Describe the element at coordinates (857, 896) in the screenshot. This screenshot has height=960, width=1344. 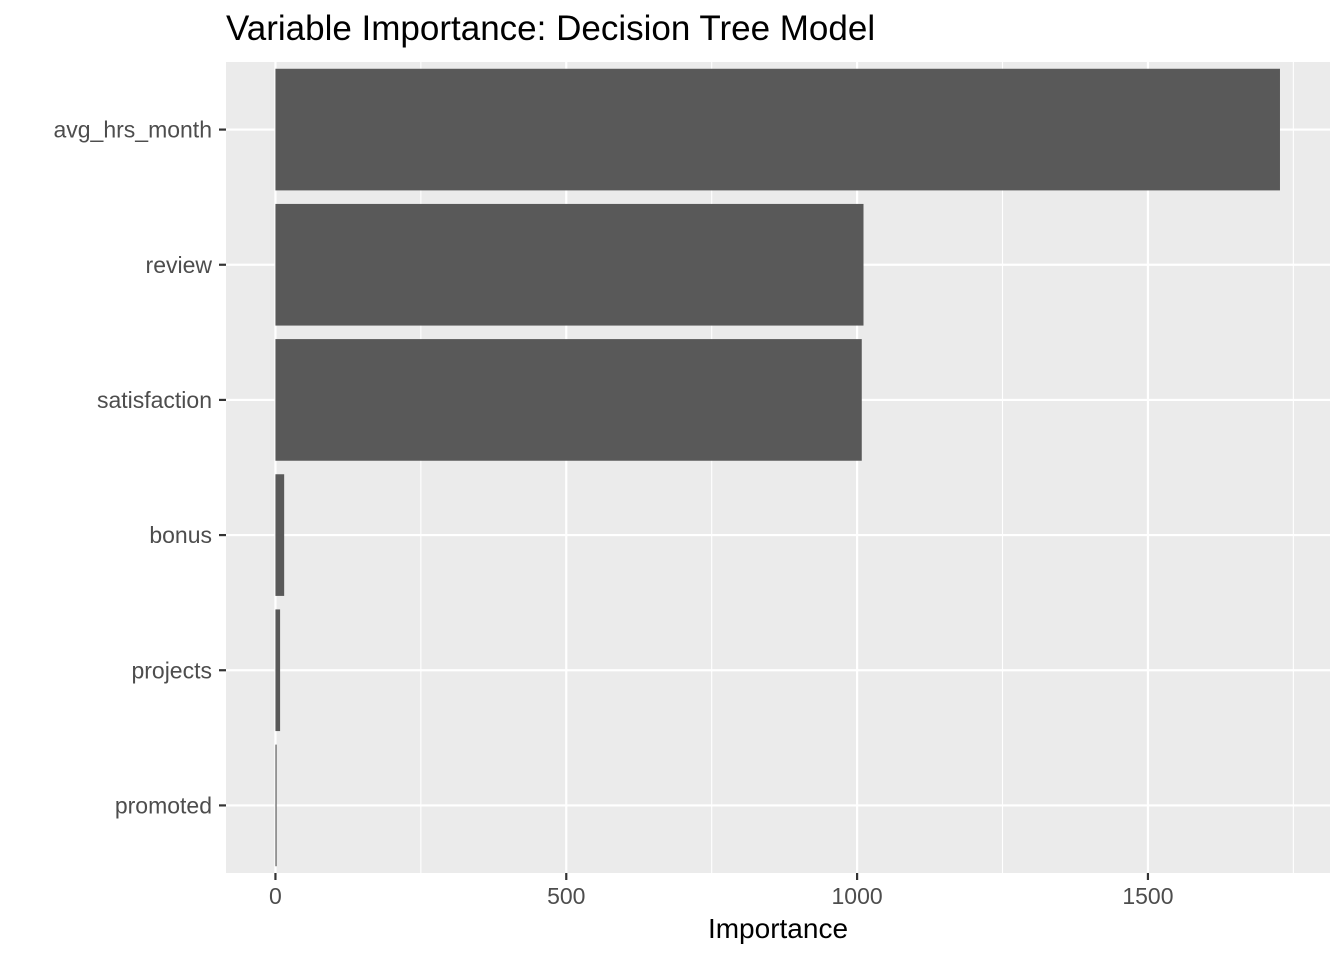
I see `x-tick-label: 1000` at that location.